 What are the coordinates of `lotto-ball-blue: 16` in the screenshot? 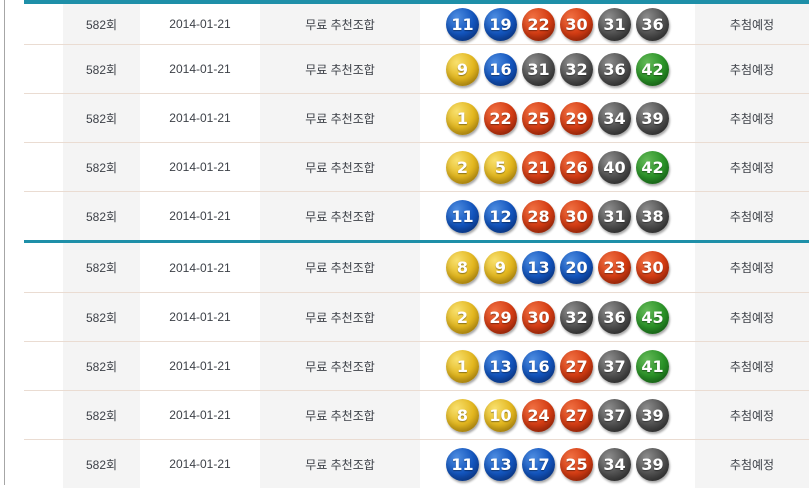 It's located at (500, 69).